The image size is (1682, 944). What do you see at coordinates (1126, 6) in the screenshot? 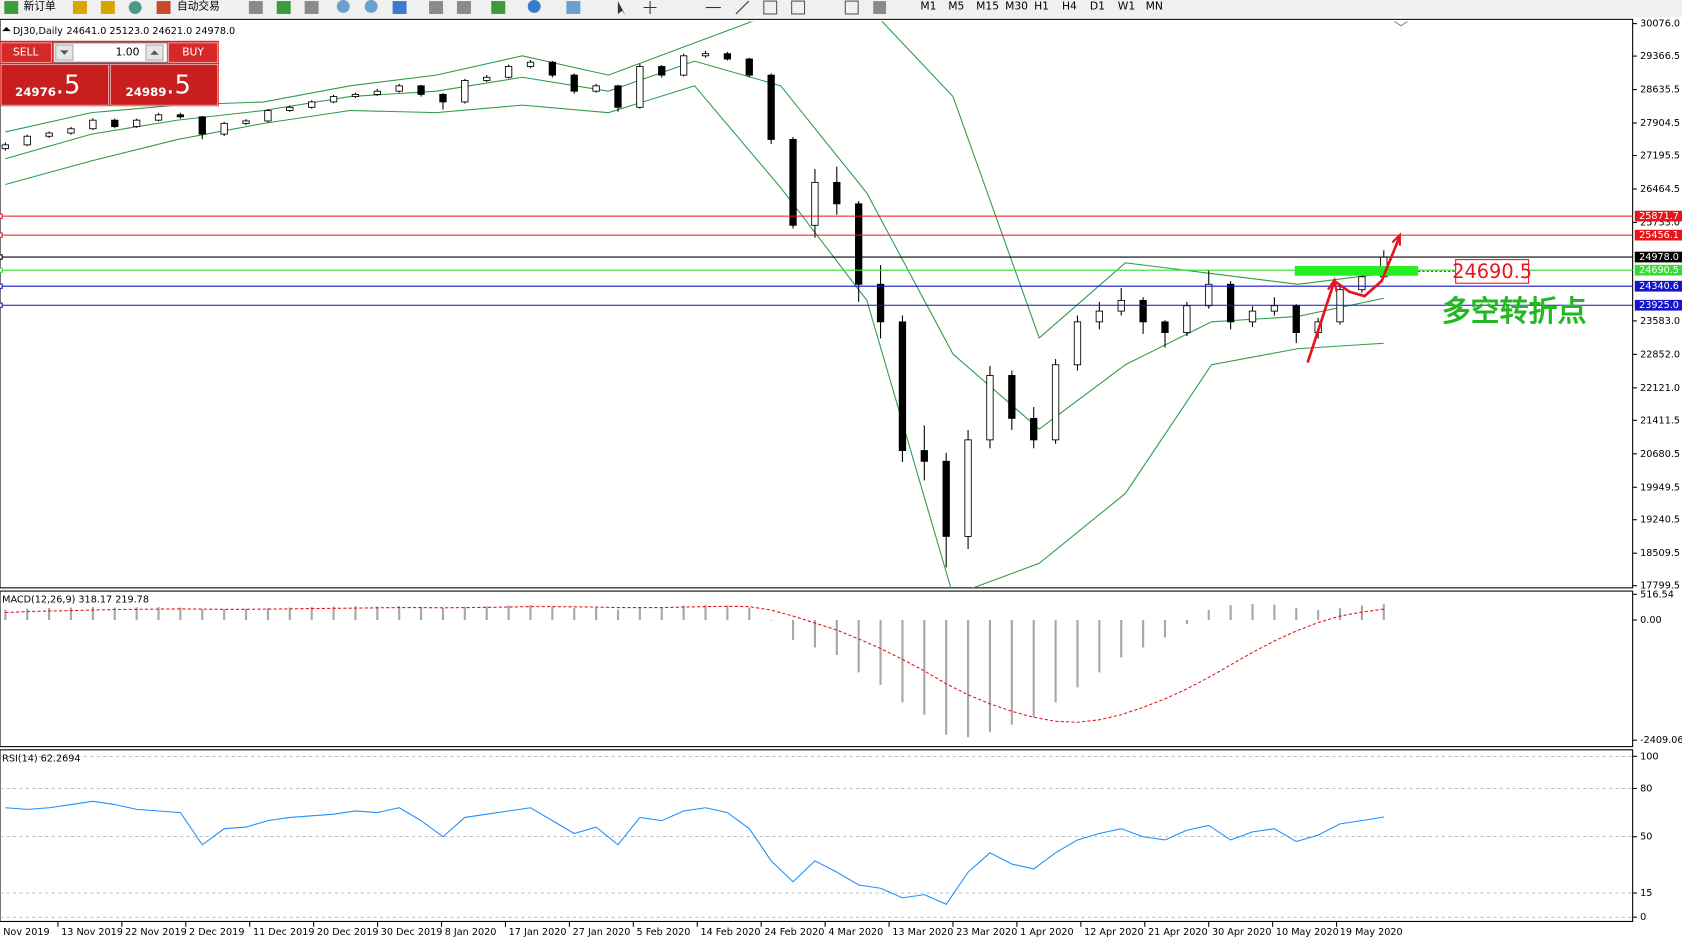
I see `timeframe-button: W1` at bounding box center [1126, 6].